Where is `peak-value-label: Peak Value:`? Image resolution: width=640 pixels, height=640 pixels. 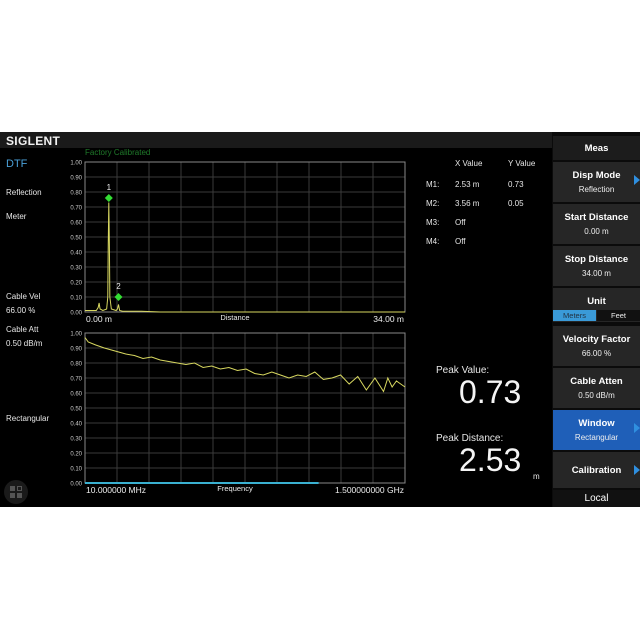
peak-value-label: Peak Value: is located at coordinates (463, 370).